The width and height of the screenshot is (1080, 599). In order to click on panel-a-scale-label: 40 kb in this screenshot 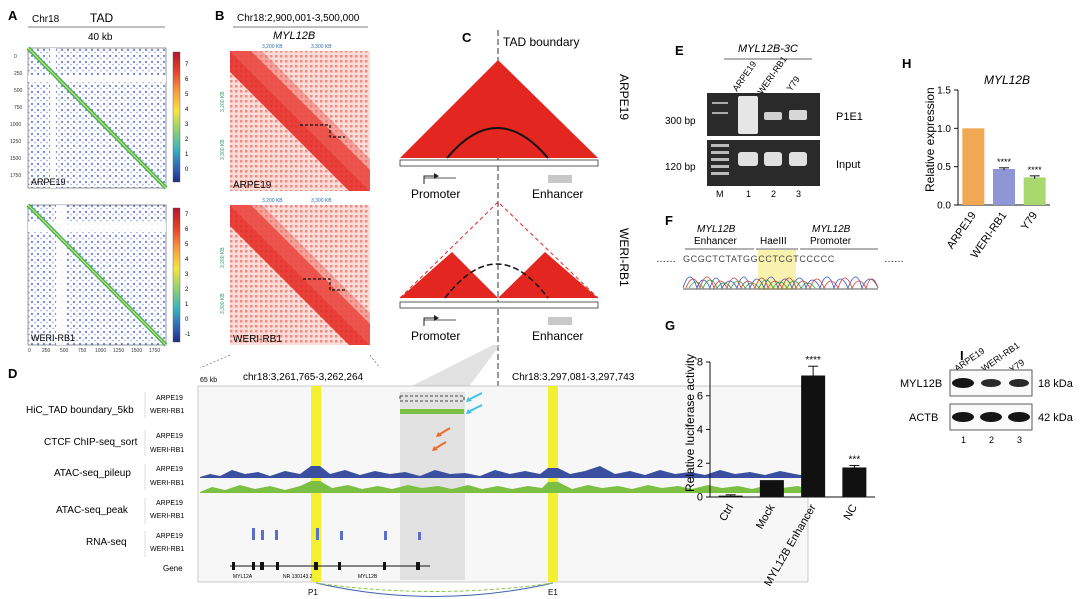, I will do `click(100, 37)`.